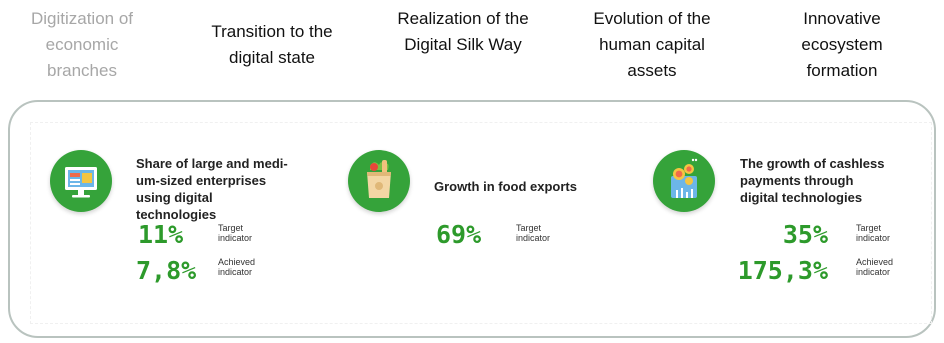 The height and width of the screenshot is (343, 944). I want to click on coins-card-icon, so click(684, 181).